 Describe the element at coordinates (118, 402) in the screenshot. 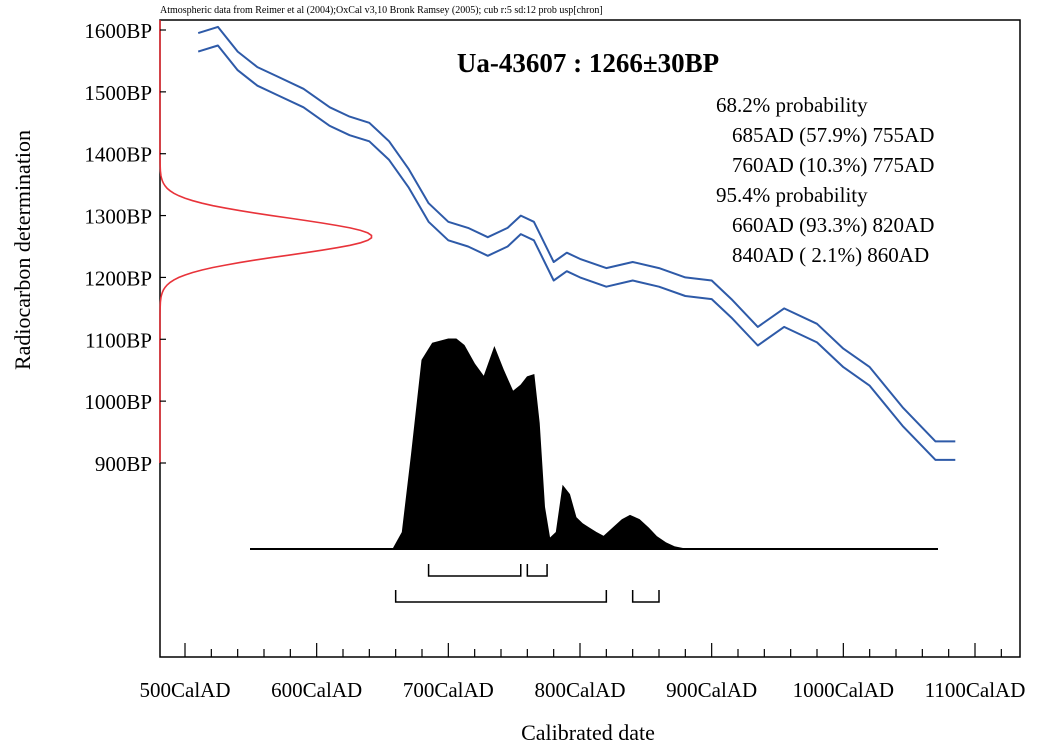

I see `y-tick-label: 1000BP` at that location.